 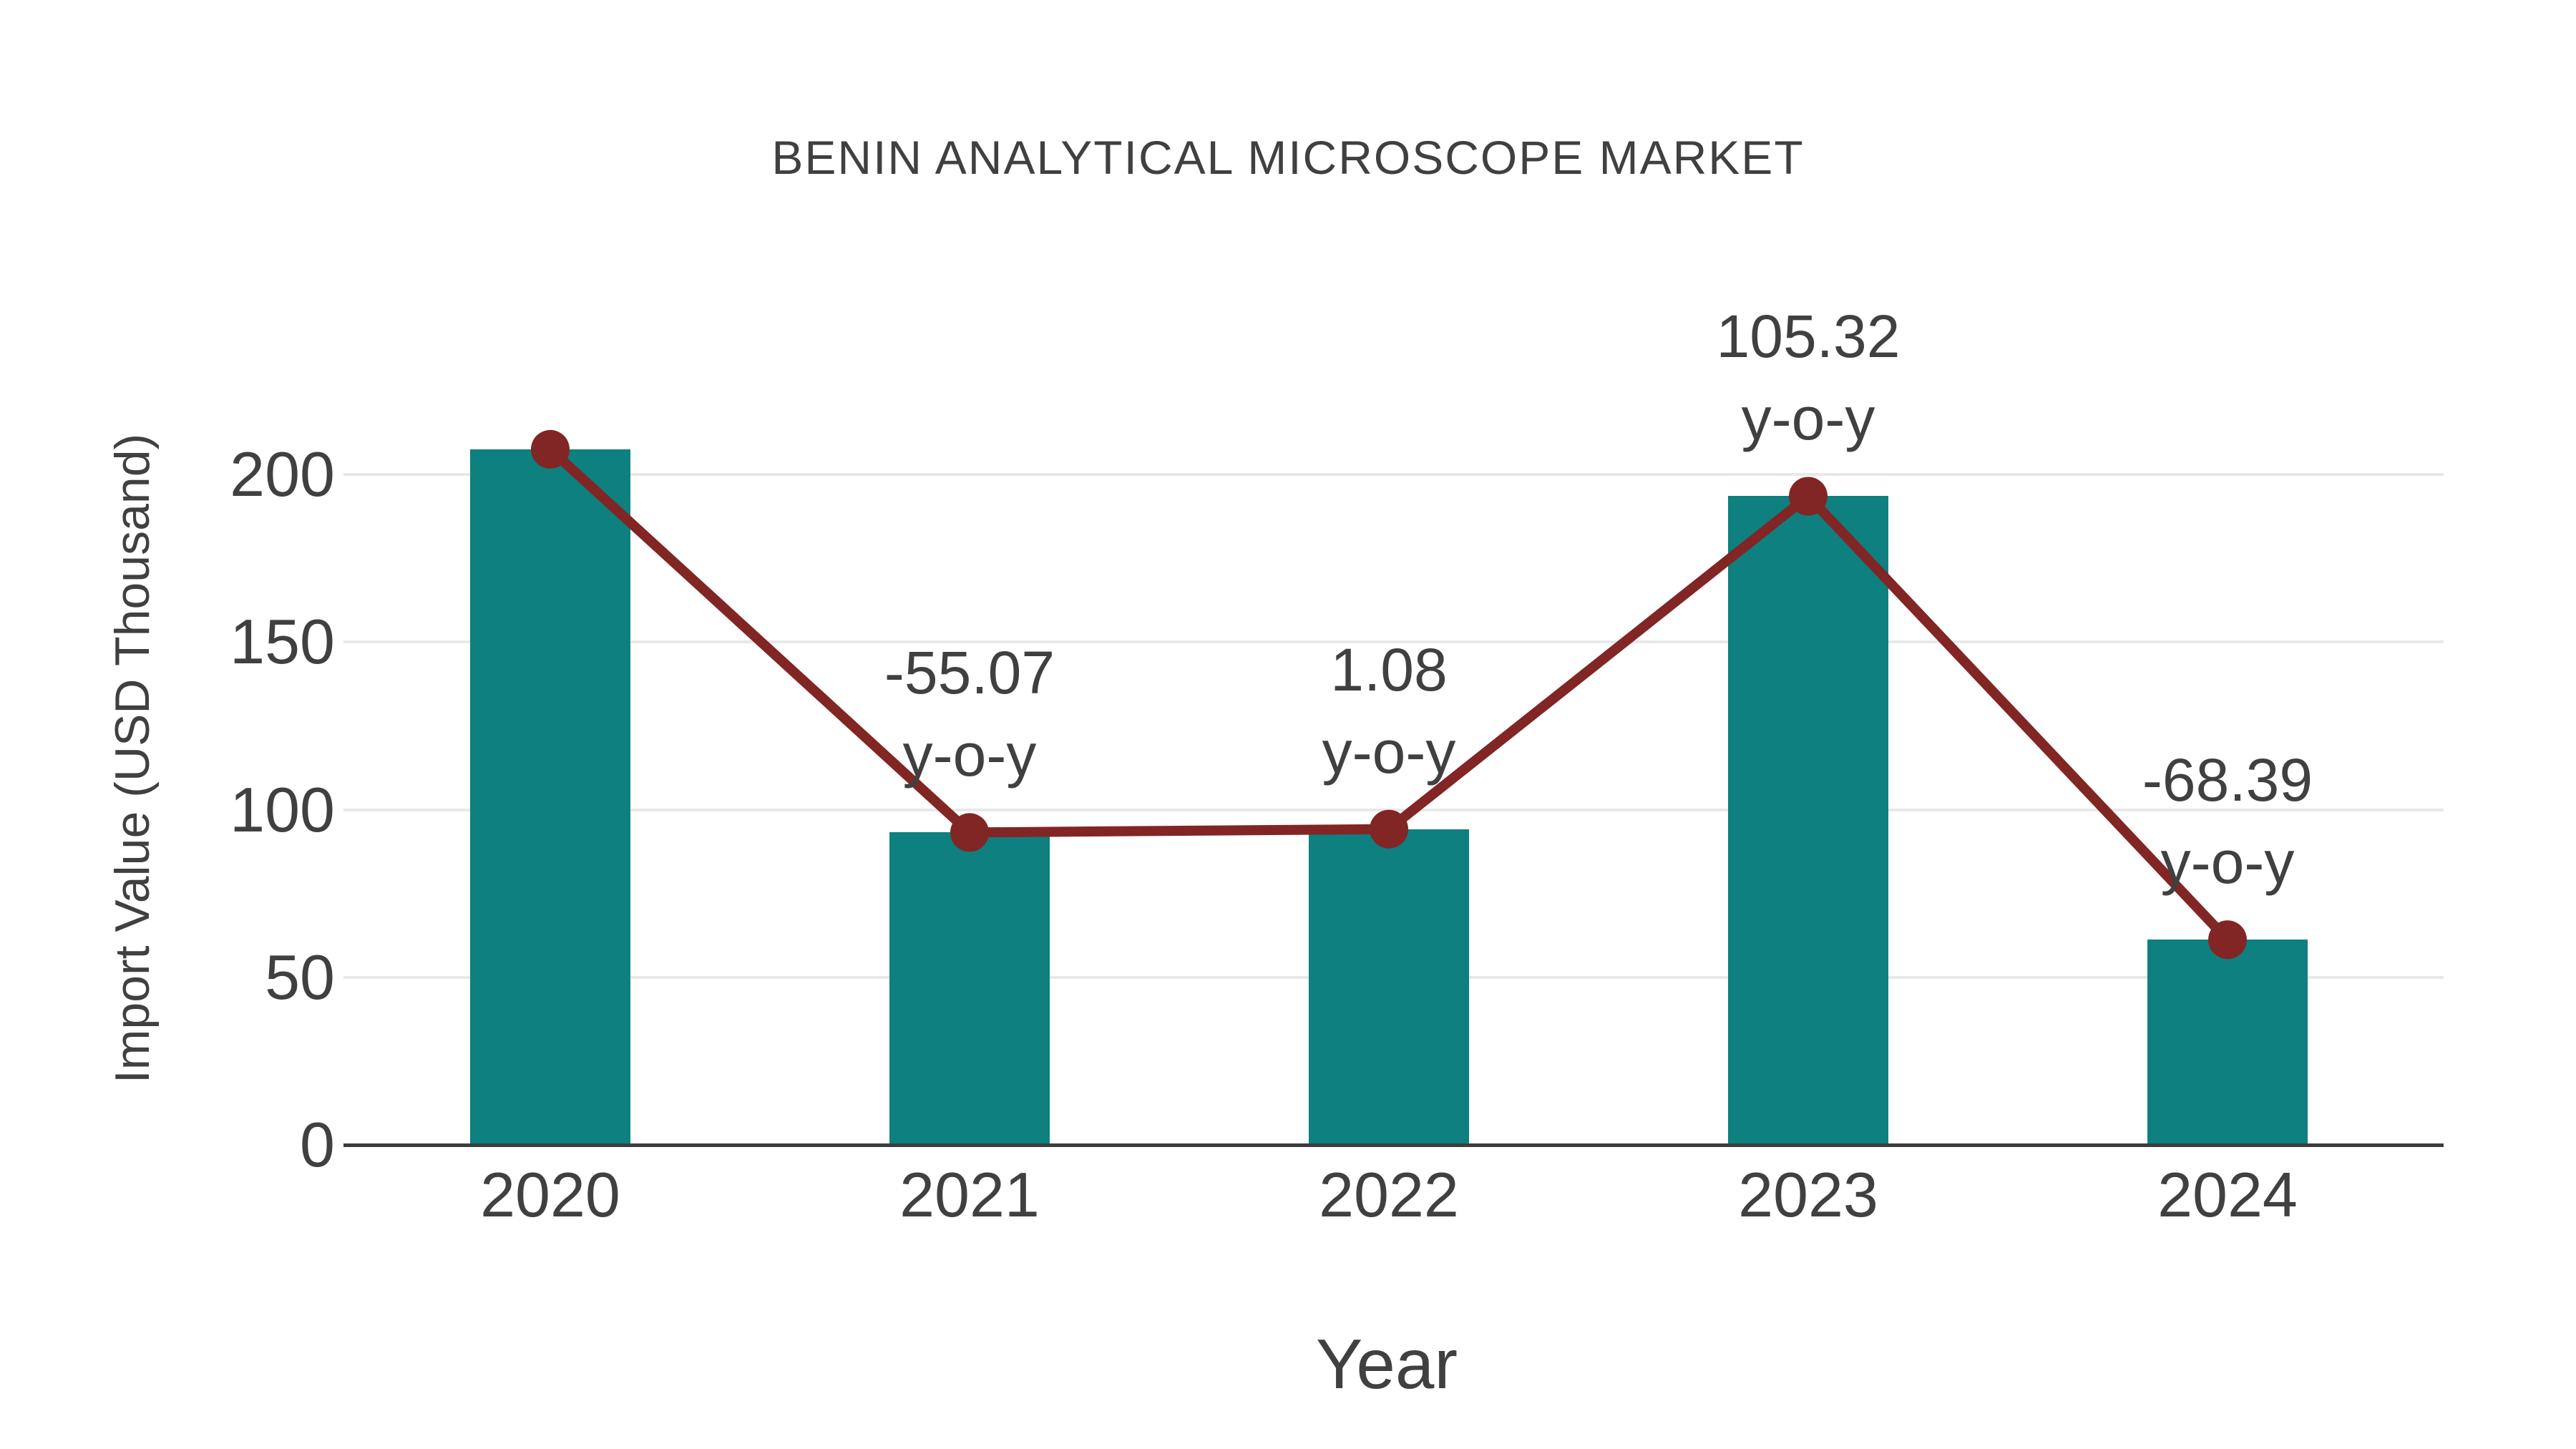 What do you see at coordinates (969, 714) in the screenshot?
I see `annotation-2021: -55.07 y-o-y` at bounding box center [969, 714].